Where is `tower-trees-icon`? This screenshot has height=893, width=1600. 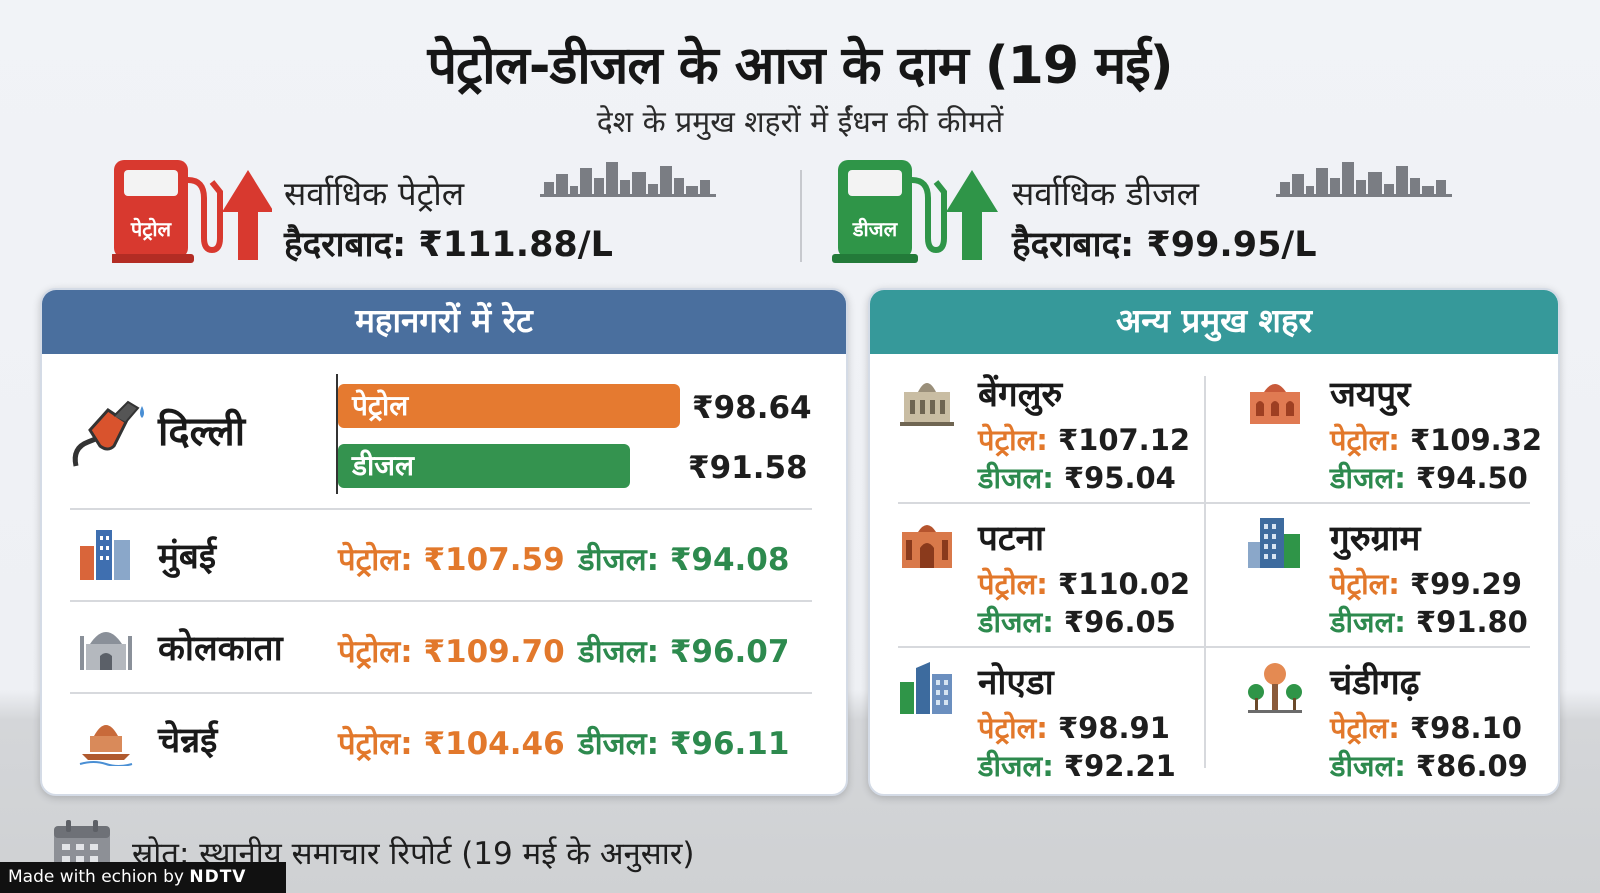 tower-trees-icon is located at coordinates (1275, 688).